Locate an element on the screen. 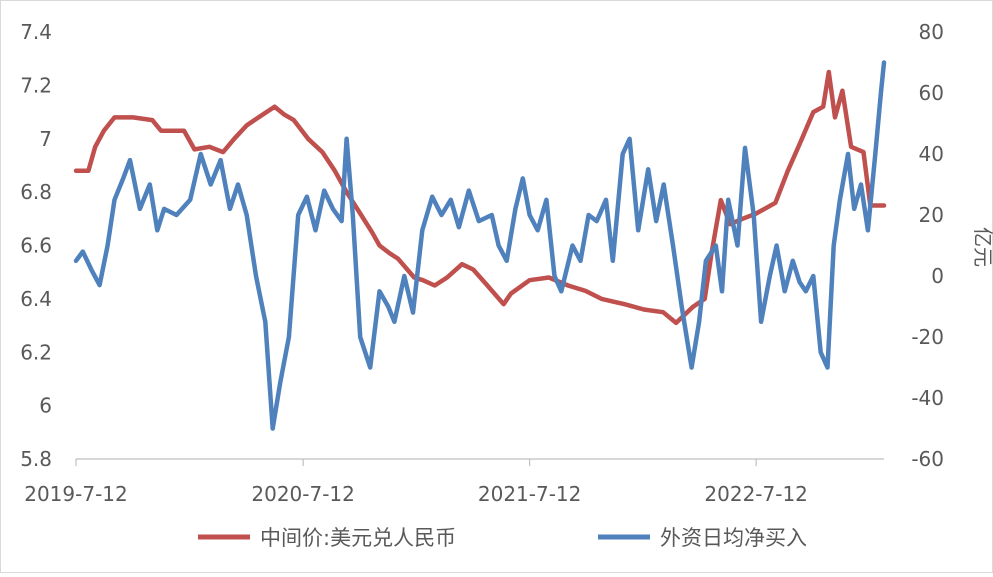  legend-label-1: 中间价:美元兑人民币 is located at coordinates (358, 538).